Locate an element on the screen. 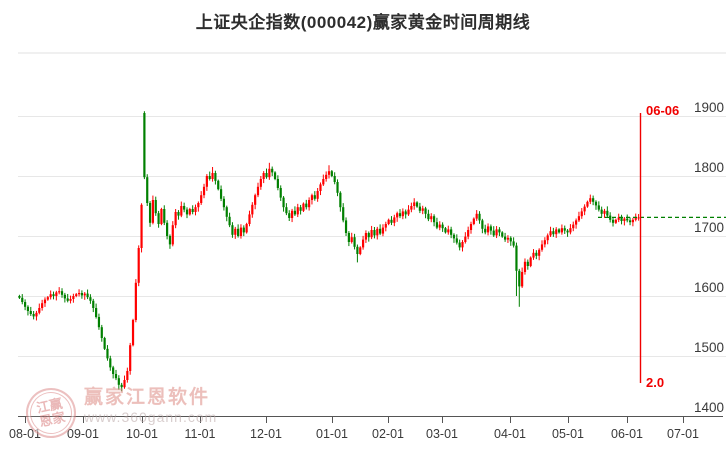 Image resolution: width=726 pixels, height=450 pixels. x-axis-label: 07-01 is located at coordinates (683, 434).